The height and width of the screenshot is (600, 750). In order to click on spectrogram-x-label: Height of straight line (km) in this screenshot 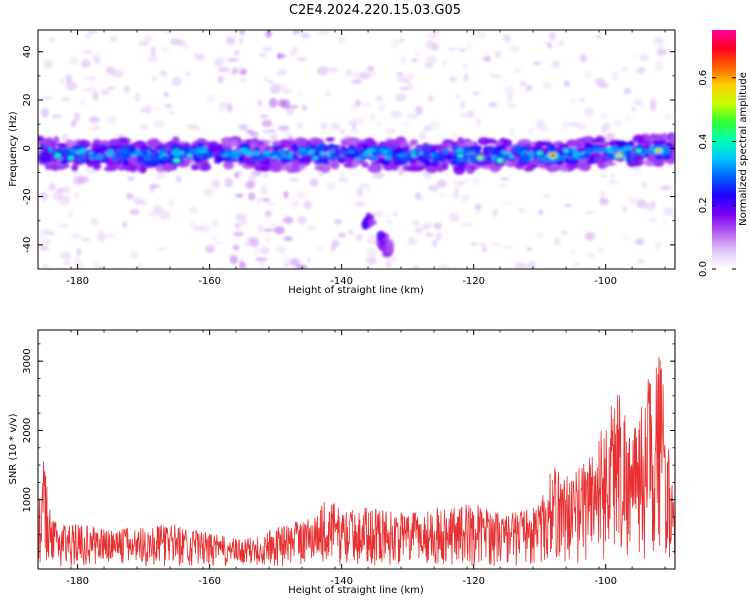, I will do `click(356, 290)`.